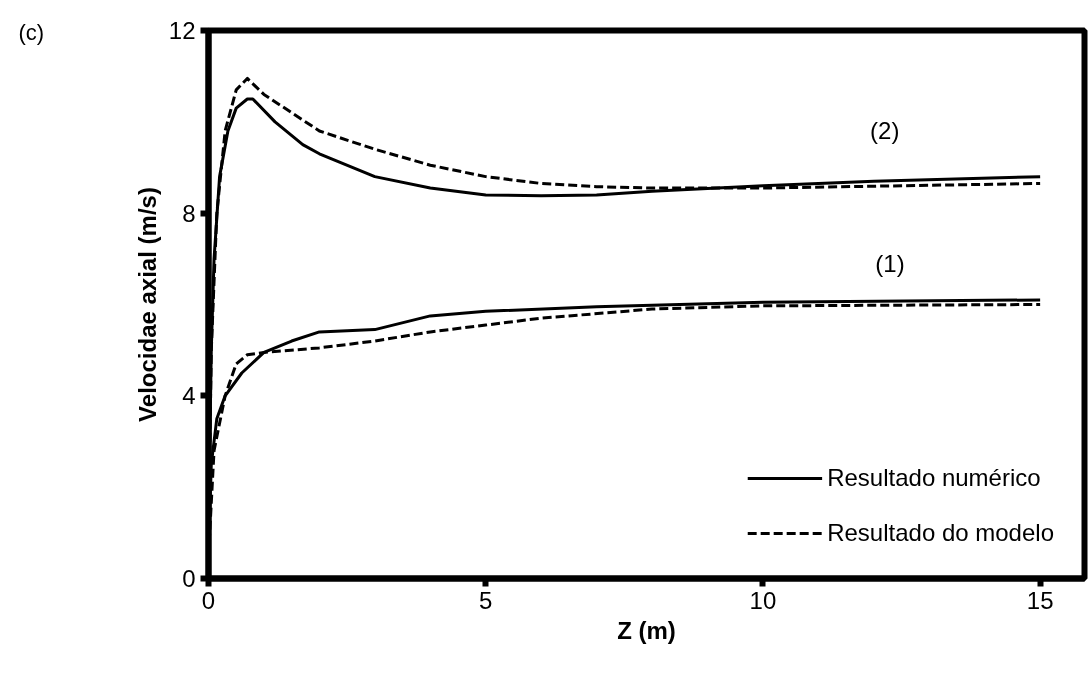 The image size is (1088, 673). I want to click on y-tick-label: 12, so click(182, 30).